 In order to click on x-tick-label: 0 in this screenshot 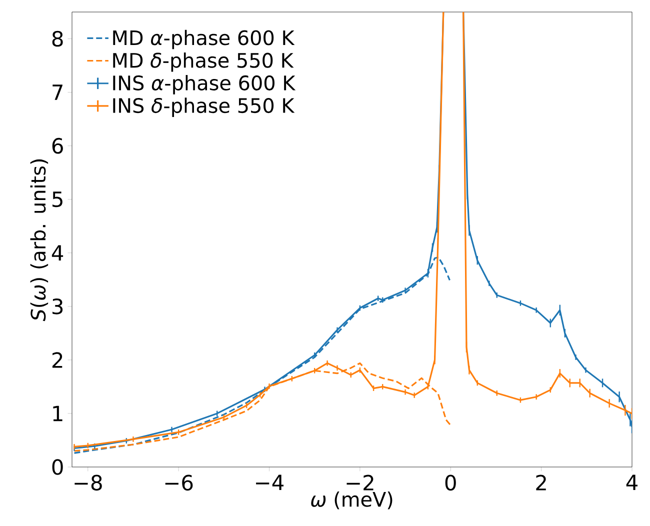, I will do `click(450, 482)`.